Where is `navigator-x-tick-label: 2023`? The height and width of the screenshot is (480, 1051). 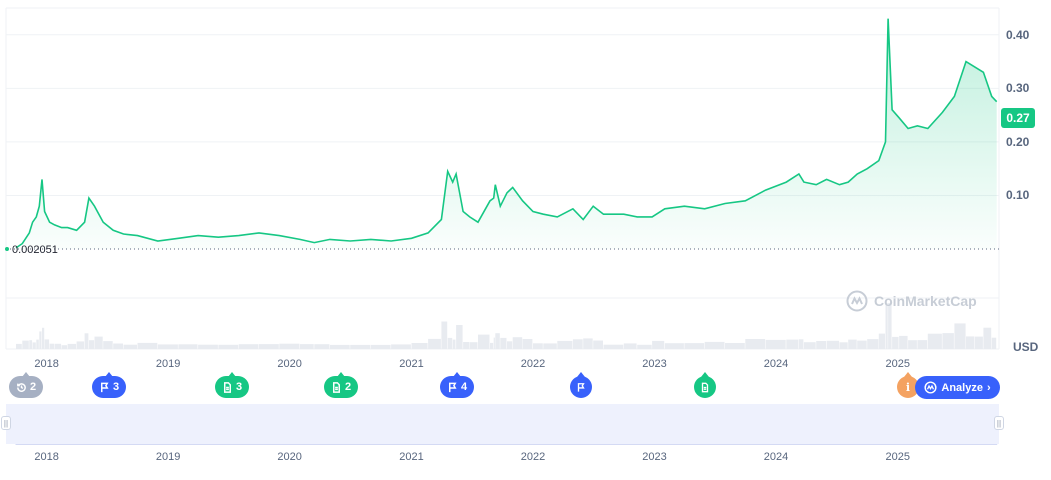
navigator-x-tick-label: 2023 is located at coordinates (654, 457).